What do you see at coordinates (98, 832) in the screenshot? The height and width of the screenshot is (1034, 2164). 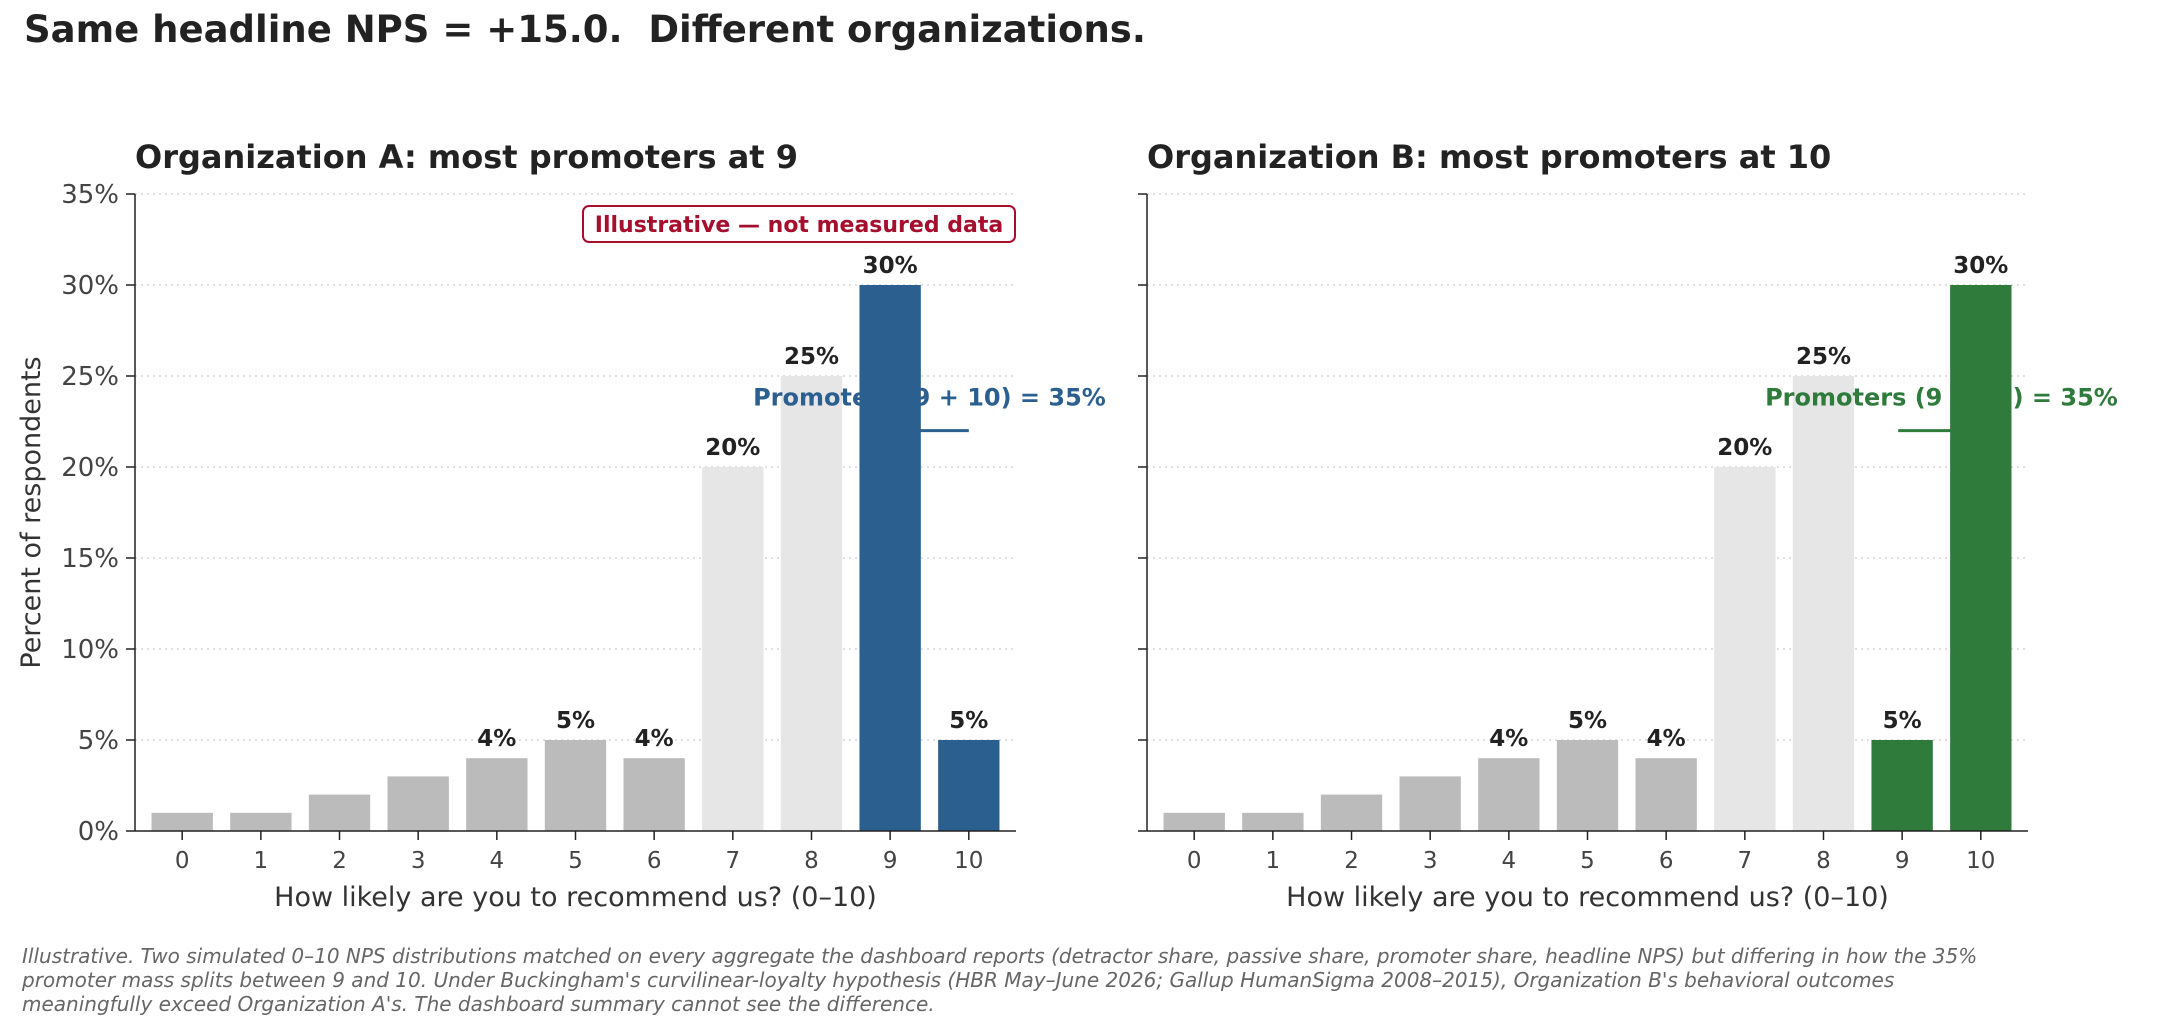 I see `y-tick-label: 0%` at bounding box center [98, 832].